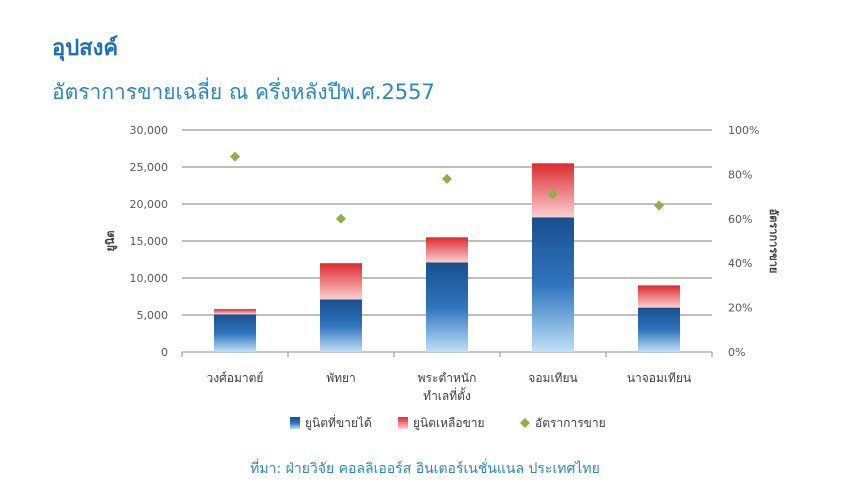 This screenshot has width=850, height=486. Describe the element at coordinates (149, 278) in the screenshot. I see `y-tick-label: 10,000` at that location.